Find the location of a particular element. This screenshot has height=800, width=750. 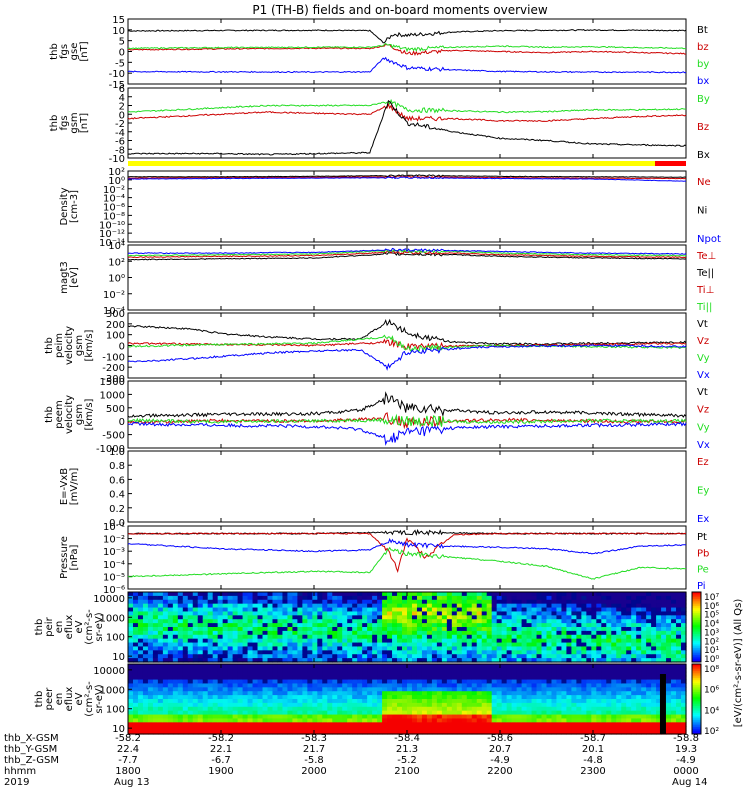

legend-label: Vz is located at coordinates (703, 410).